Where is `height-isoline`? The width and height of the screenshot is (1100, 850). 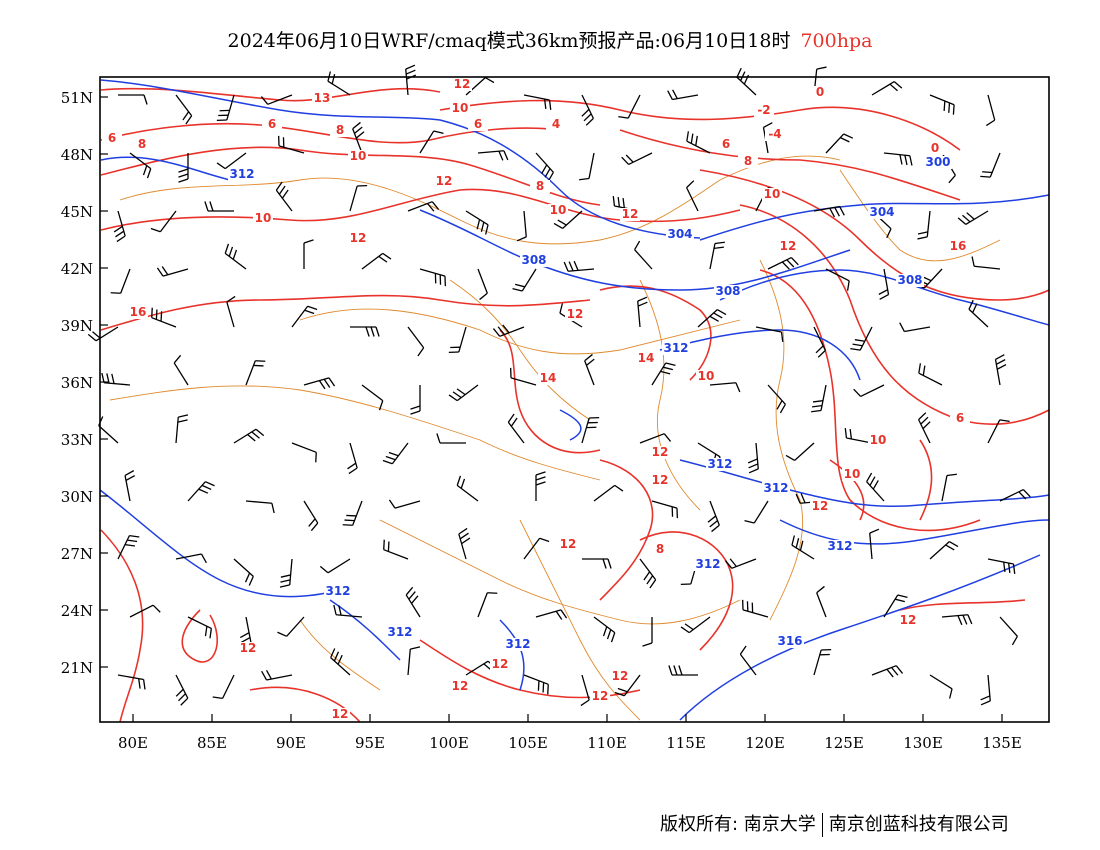
height-isoline is located at coordinates (884, 297).